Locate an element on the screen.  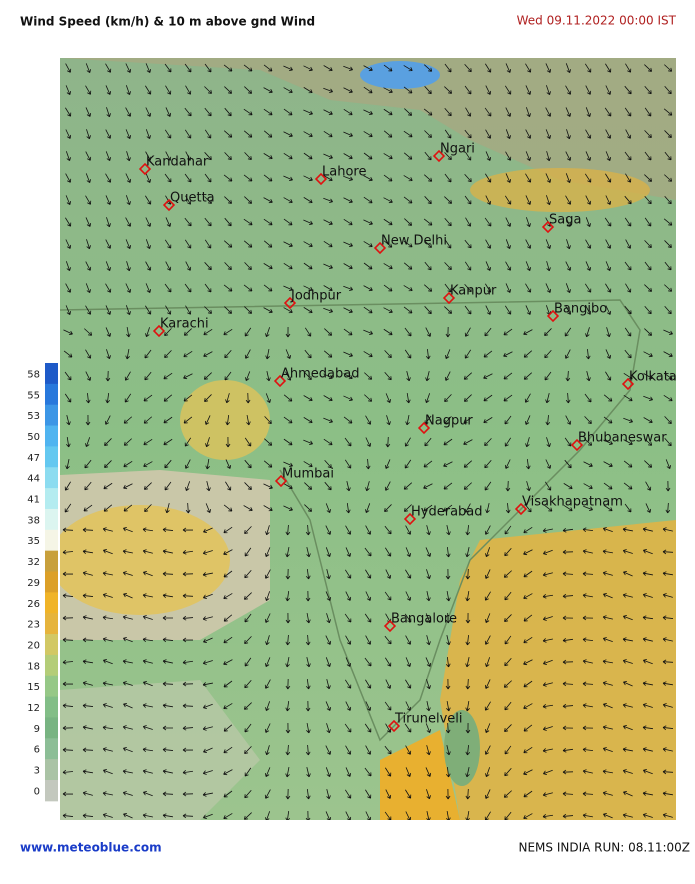
legend-label: 23 is located at coordinates (33, 625).